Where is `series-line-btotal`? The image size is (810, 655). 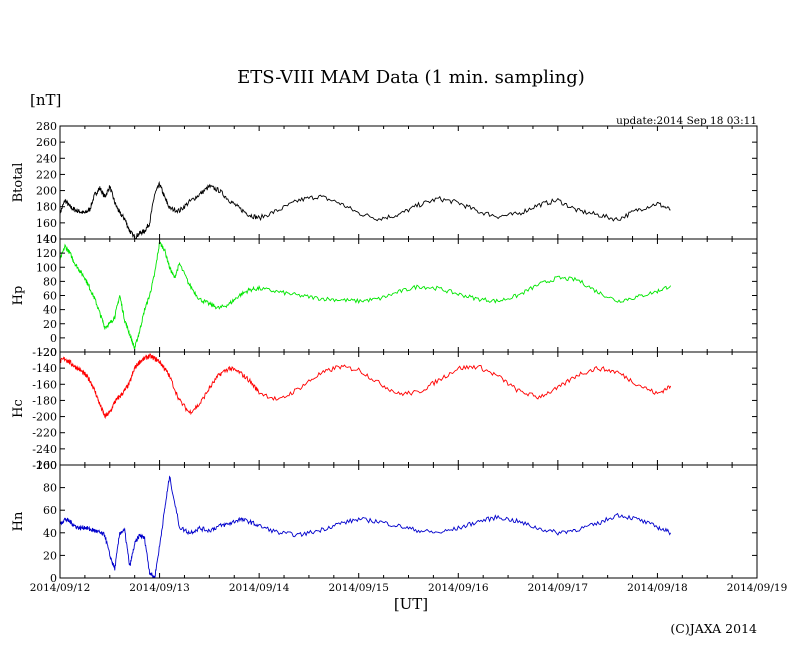
series-line-btotal is located at coordinates (365, 209).